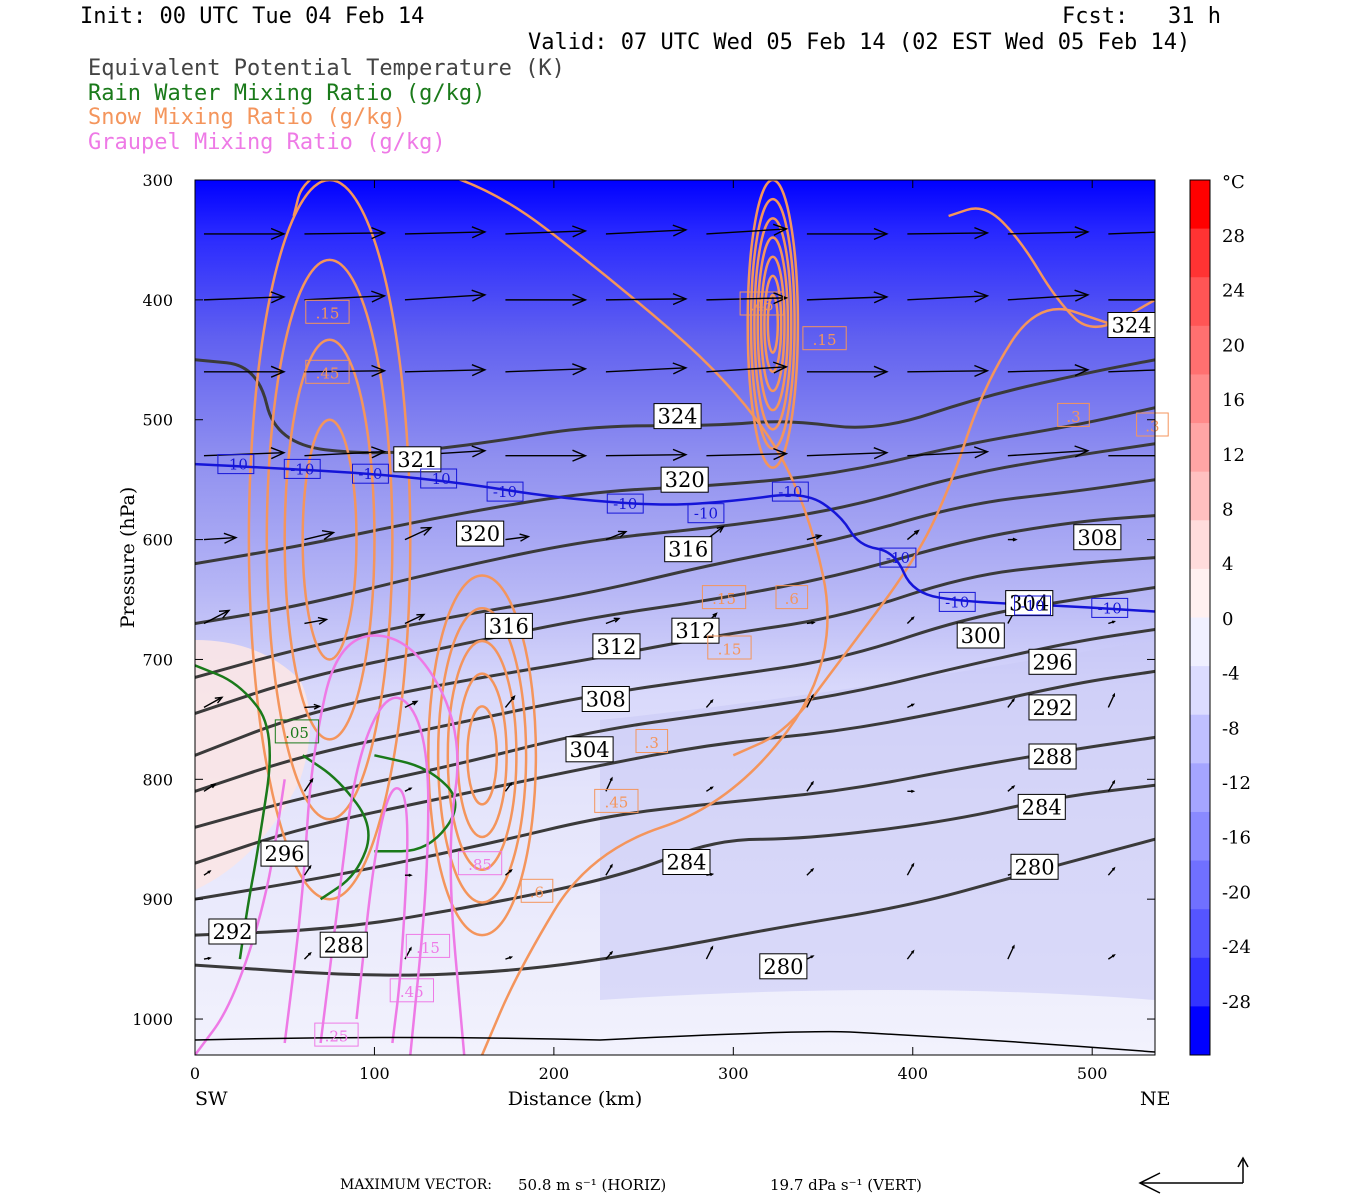 This screenshot has width=1350, height=1200. I want to click on wind-vector-r6-c3, so click(510, 701).